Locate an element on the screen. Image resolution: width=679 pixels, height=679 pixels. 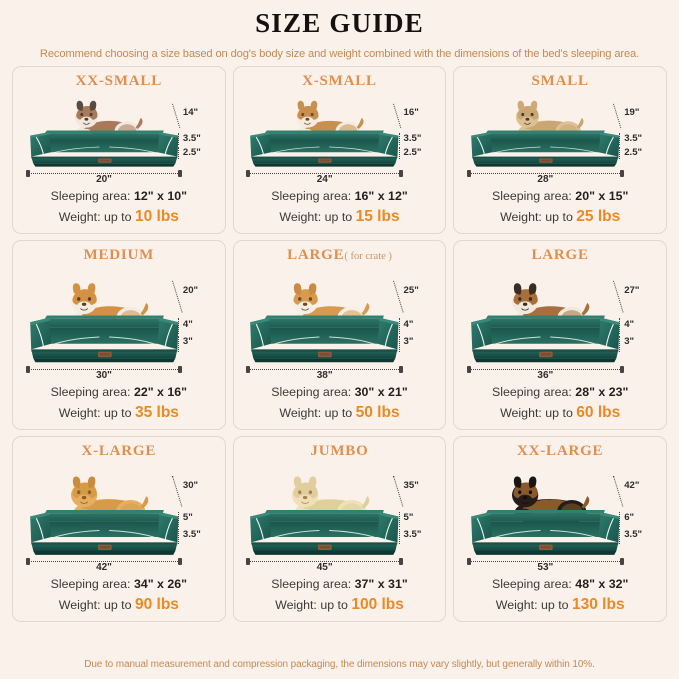
sleeping-area-line: Sleeping area: 12" x 10" is located at coordinates (119, 197).